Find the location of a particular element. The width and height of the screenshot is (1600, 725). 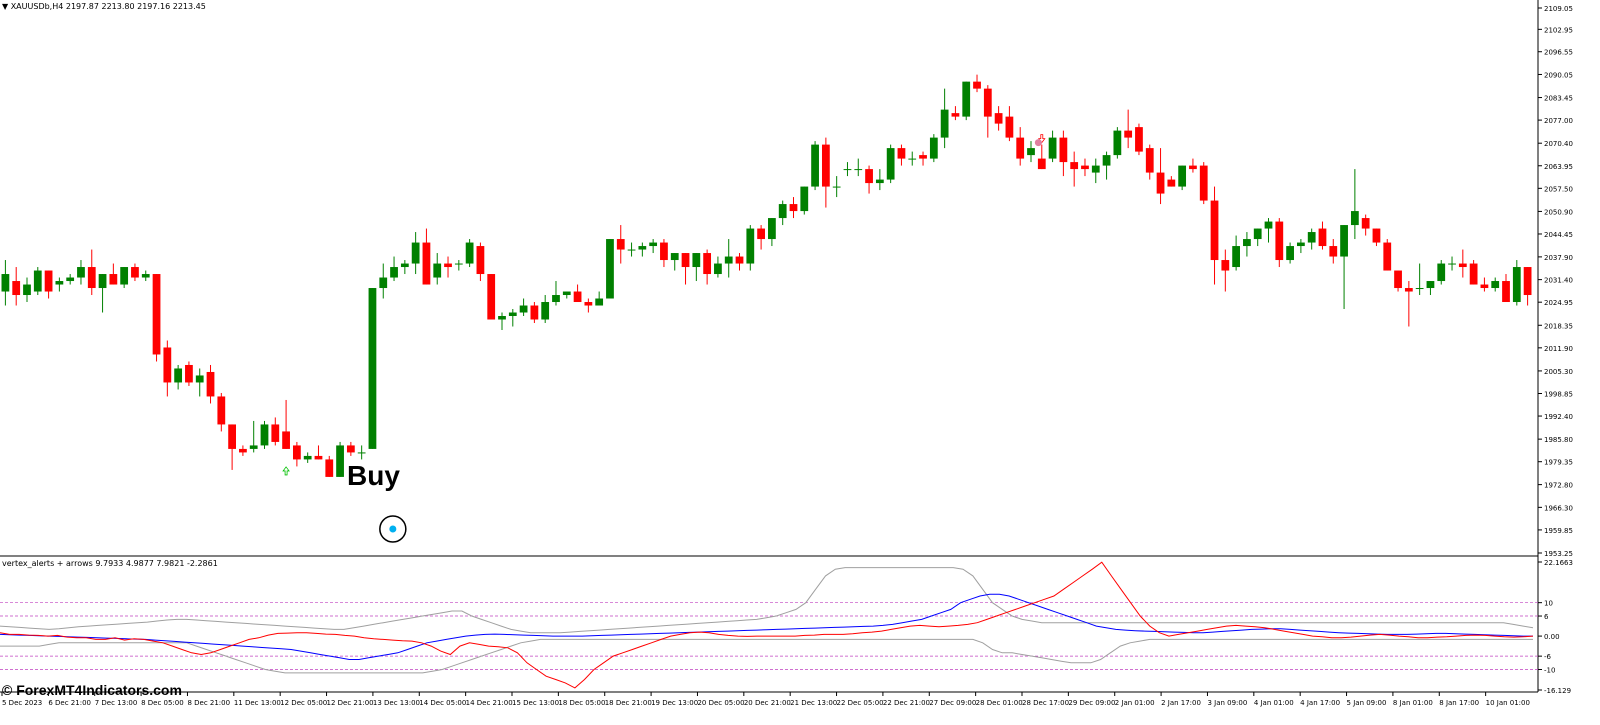

price-label: 2018.35 is located at coordinates (1558, 326).